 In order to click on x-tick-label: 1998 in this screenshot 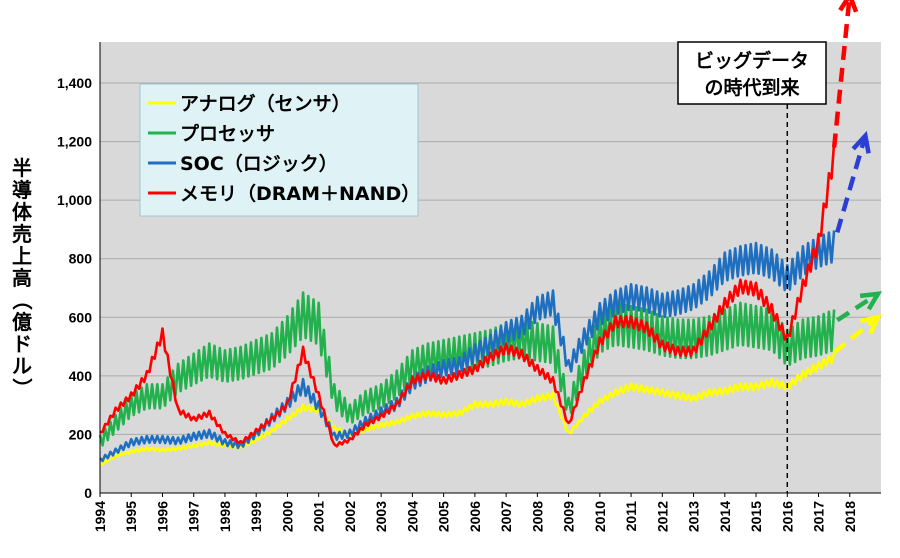, I will do `click(225, 516)`.